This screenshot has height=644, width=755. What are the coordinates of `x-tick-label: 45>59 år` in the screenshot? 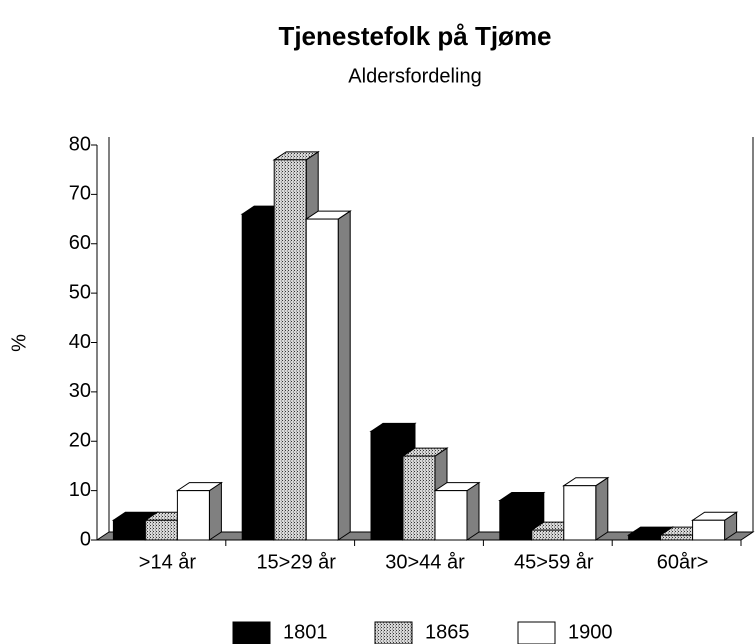 It's located at (554, 562).